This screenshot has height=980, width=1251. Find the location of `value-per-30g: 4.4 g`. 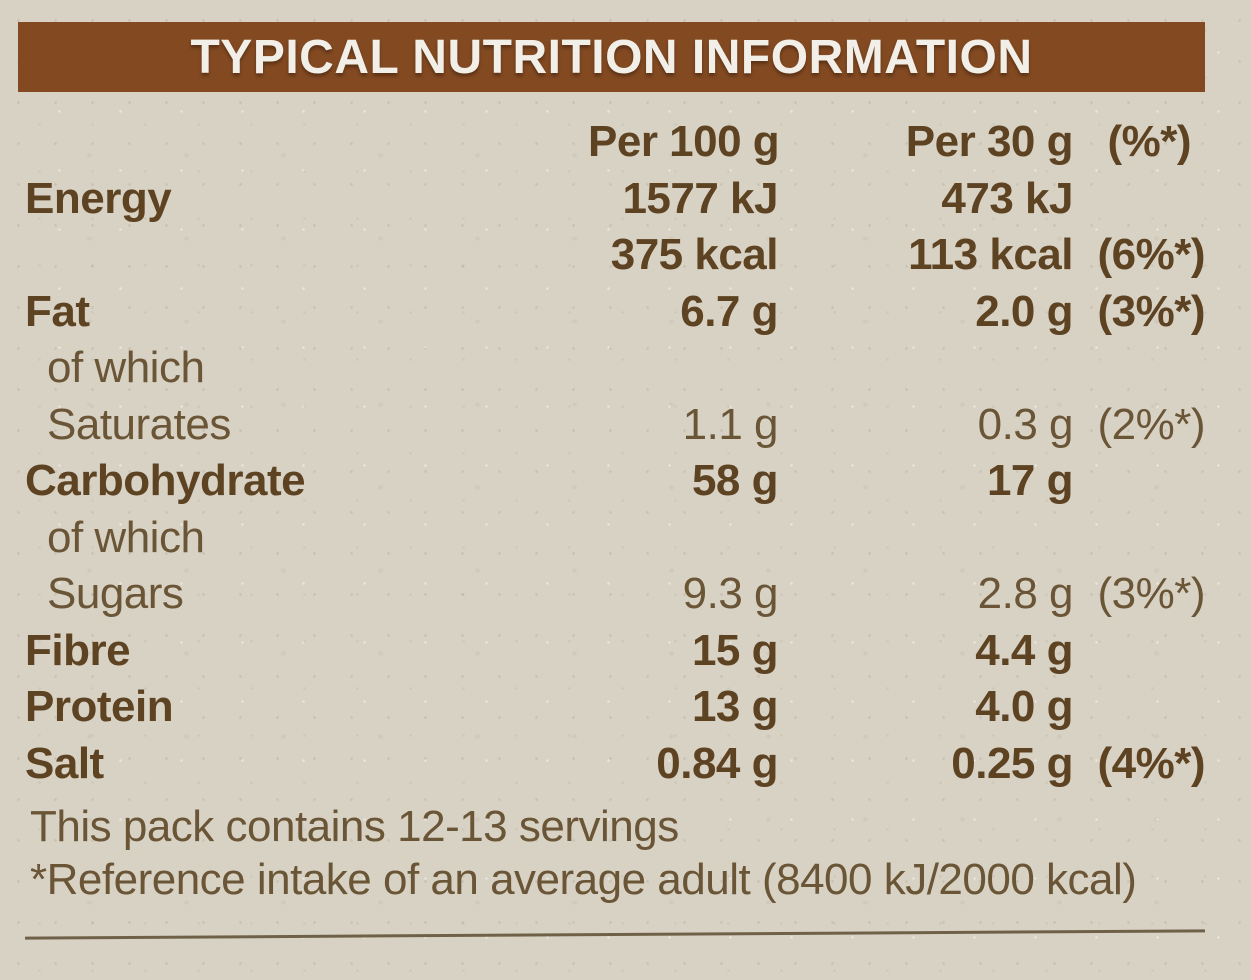

value-per-30g: 4.4 g is located at coordinates (1024, 650).